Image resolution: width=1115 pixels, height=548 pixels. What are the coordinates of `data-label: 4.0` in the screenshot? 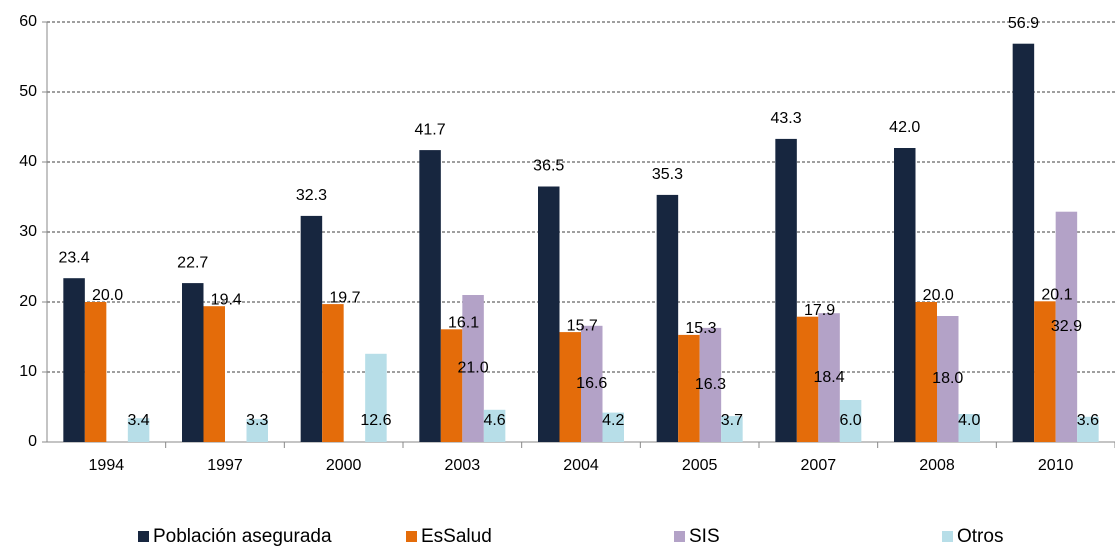 It's located at (969, 420).